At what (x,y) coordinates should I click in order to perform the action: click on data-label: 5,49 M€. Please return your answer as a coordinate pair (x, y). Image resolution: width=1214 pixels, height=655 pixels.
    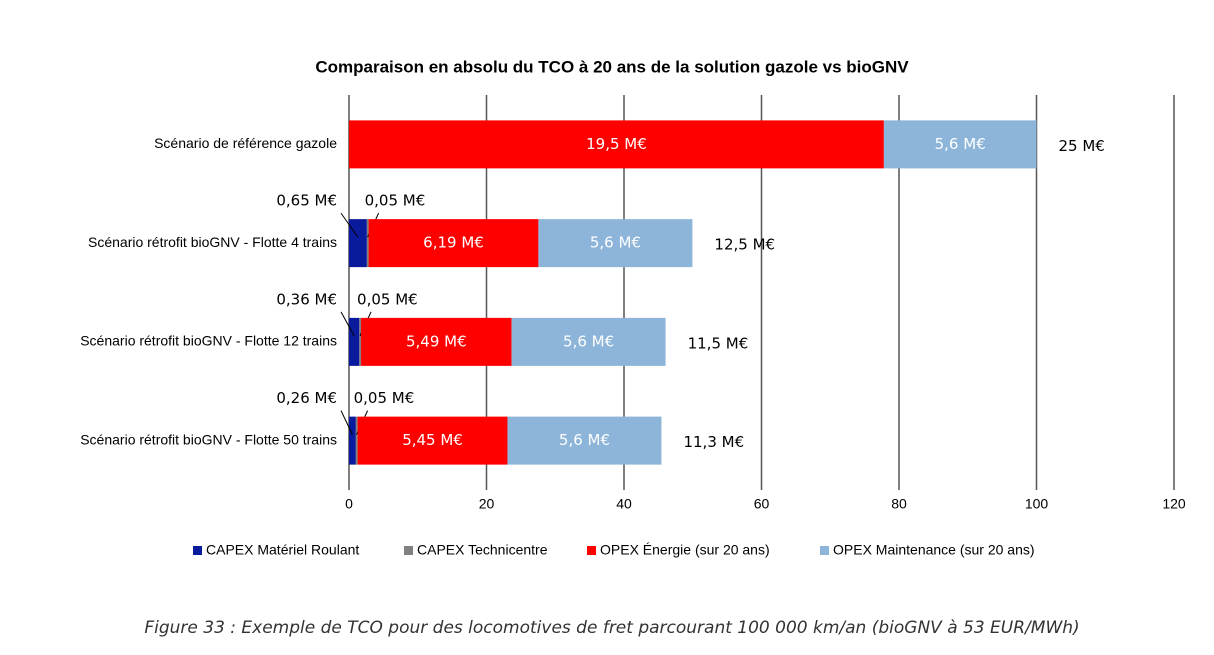
    Looking at the image, I should click on (436, 341).